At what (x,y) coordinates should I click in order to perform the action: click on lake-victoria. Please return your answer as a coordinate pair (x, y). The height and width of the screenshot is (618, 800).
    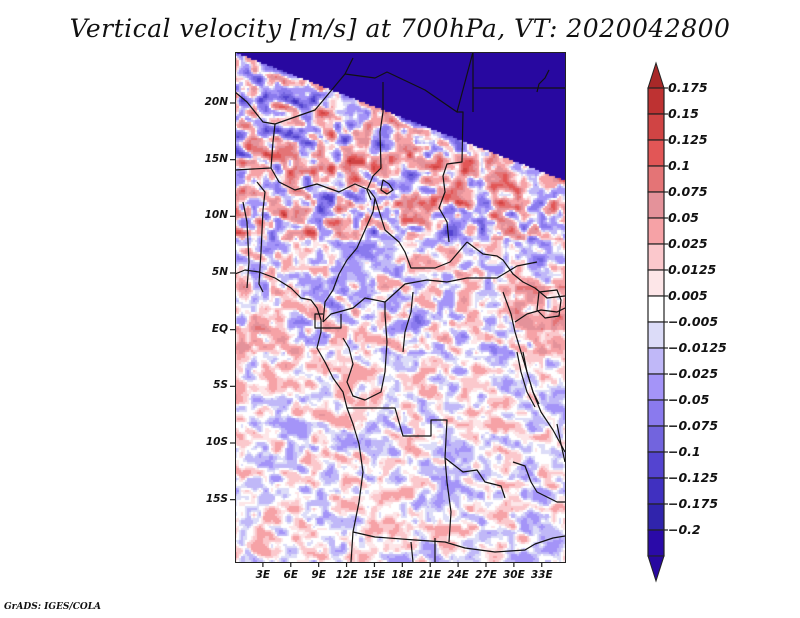
    Looking at the image, I should click on (549, 304).